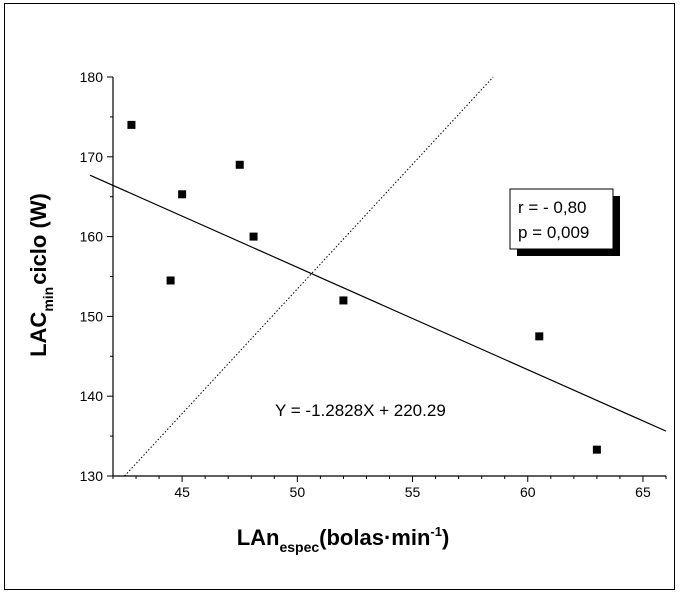 The width and height of the screenshot is (680, 595). Describe the element at coordinates (258, 537) in the screenshot. I see `x-axis-title-main: LAn` at that location.